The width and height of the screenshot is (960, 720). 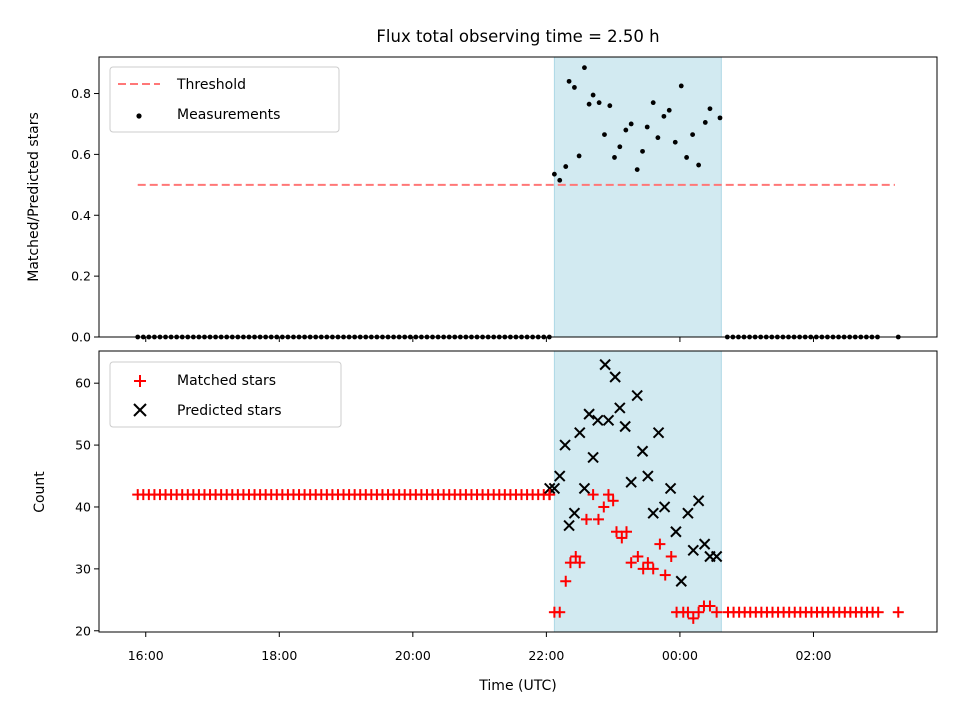 I want to click on legend-predicted-swatch, so click(x=140, y=410).